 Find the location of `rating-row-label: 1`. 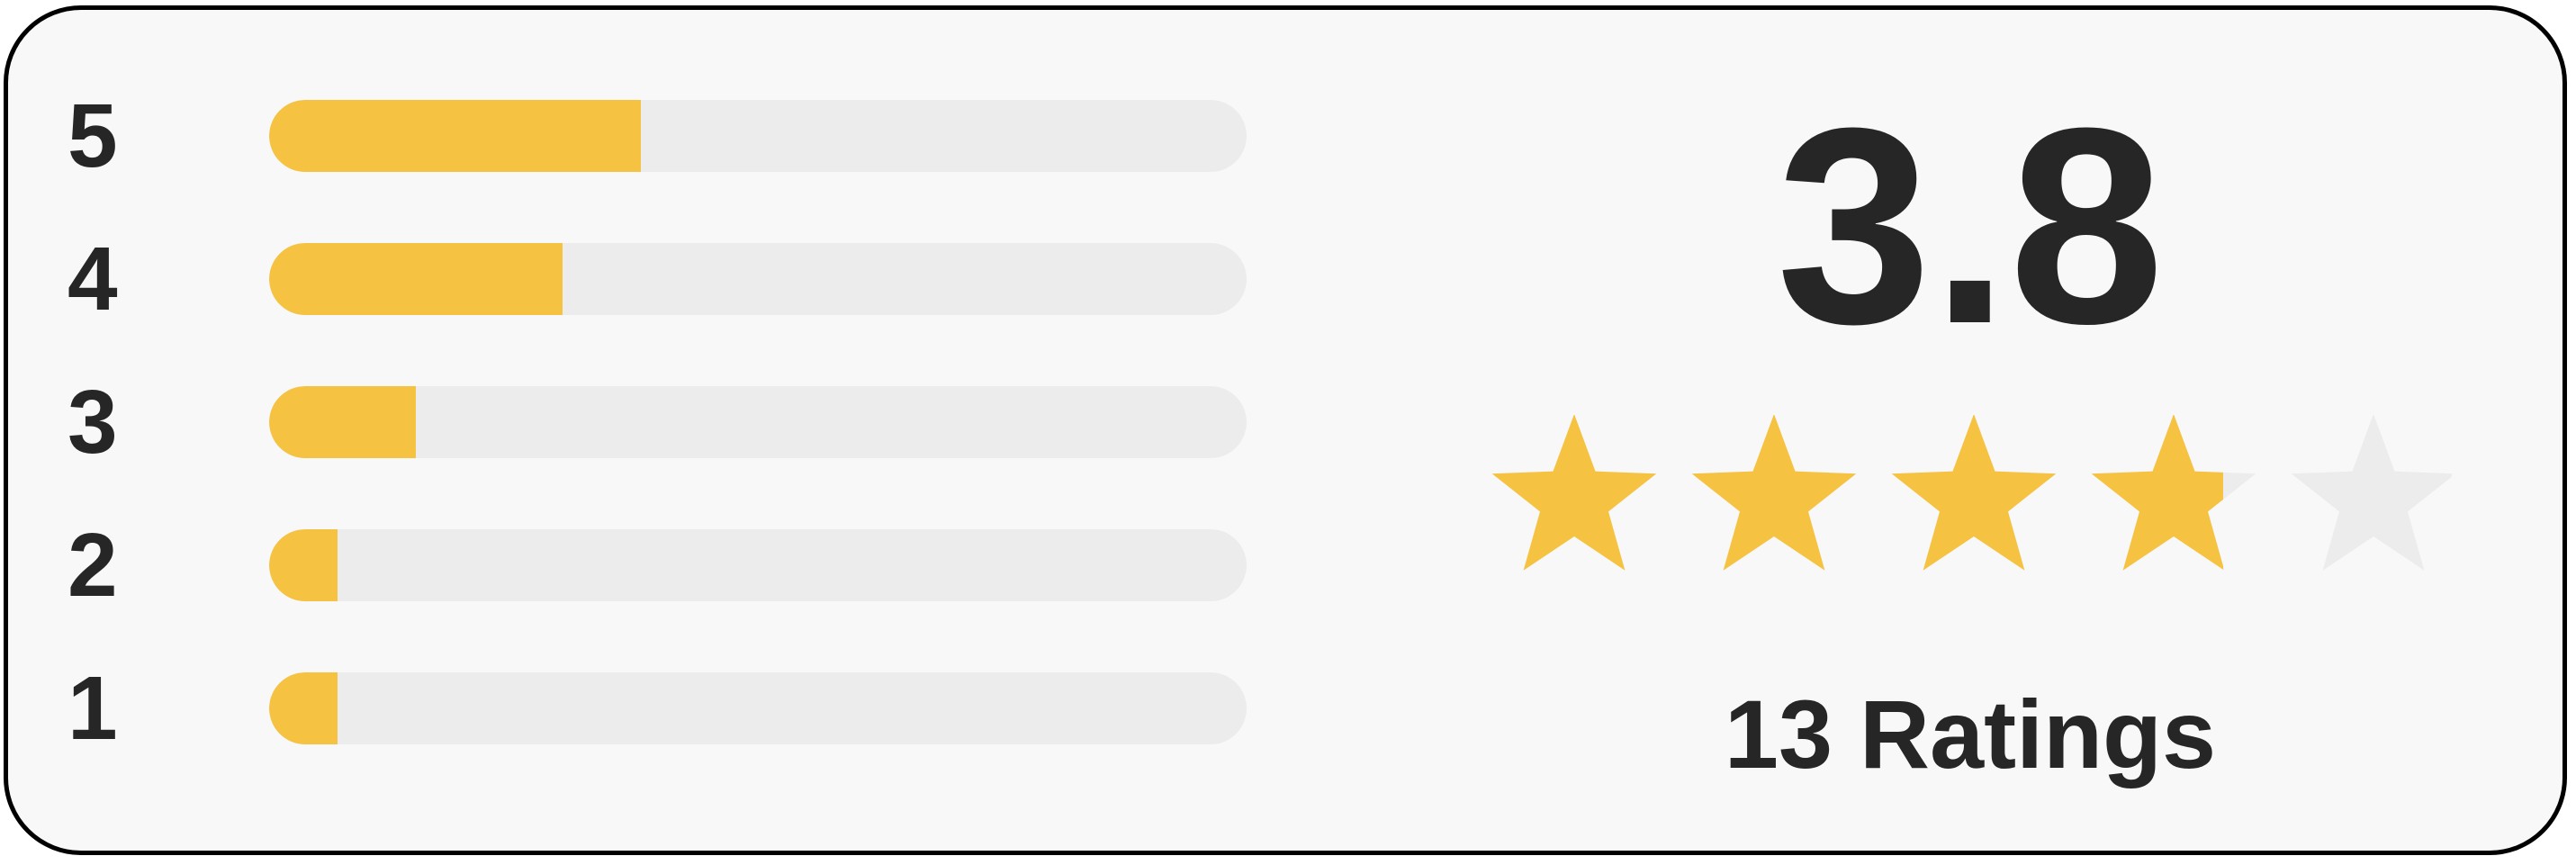

rating-row-label: 1 is located at coordinates (93, 708).